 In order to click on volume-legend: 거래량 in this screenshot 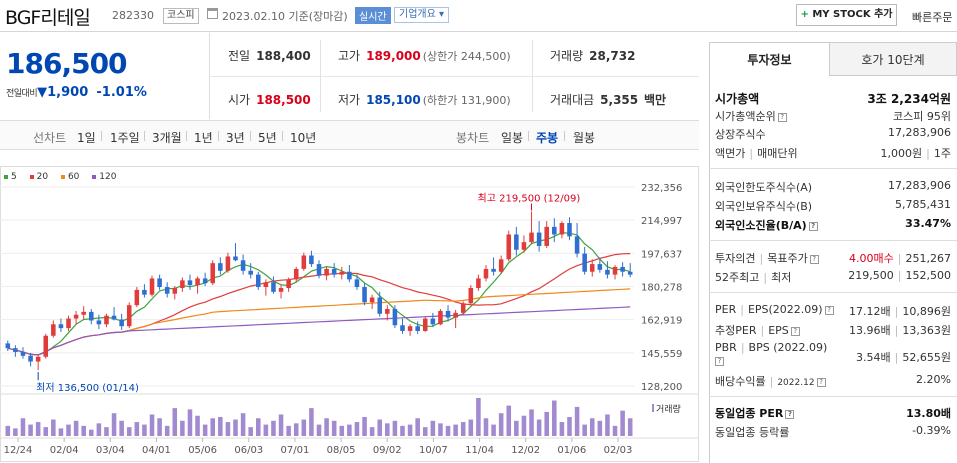, I will do `click(668, 409)`.